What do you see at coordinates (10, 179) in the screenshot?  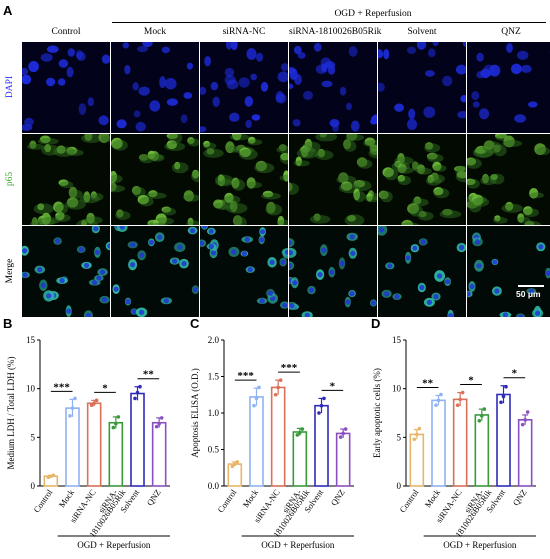 I see `row-label-1: p65` at bounding box center [10, 179].